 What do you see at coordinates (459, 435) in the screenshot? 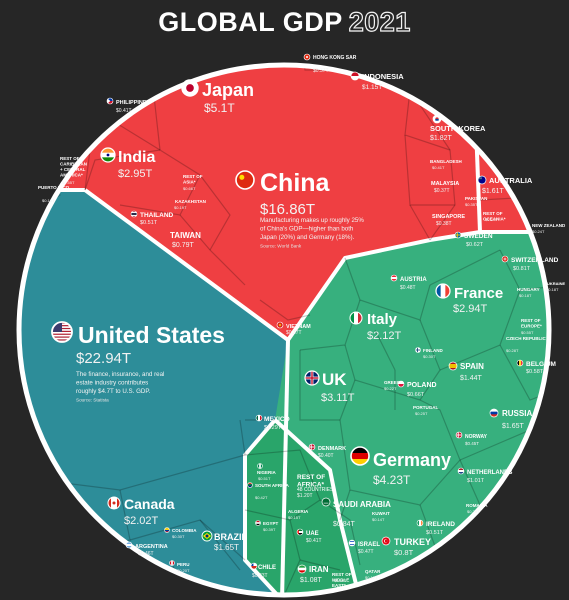
I see `norway-flag-icon` at bounding box center [459, 435].